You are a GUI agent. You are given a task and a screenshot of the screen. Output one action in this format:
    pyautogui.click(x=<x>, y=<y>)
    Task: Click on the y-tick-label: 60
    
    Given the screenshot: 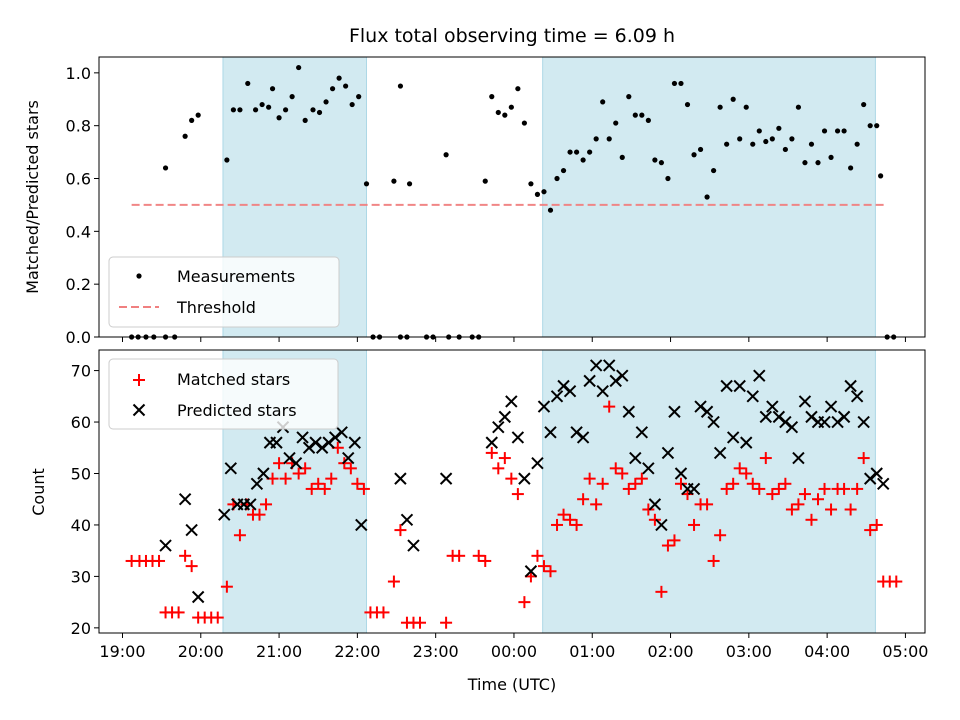 What is the action you would take?
    pyautogui.click(x=81, y=422)
    